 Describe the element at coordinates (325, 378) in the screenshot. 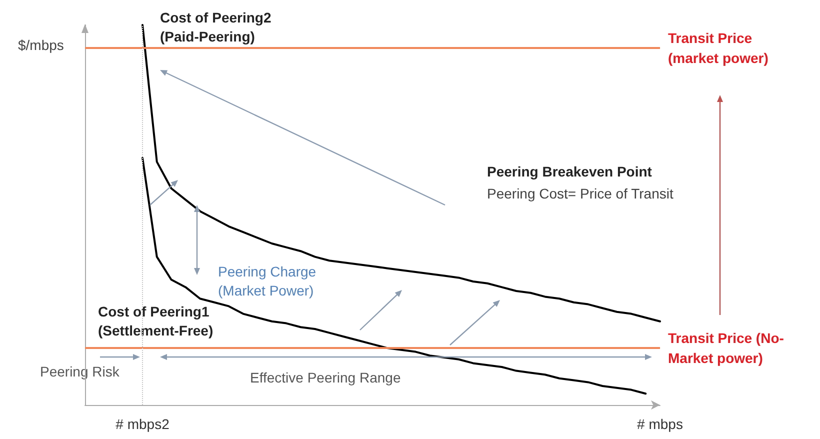

I see `annotation: Effective Peering Range` at that location.